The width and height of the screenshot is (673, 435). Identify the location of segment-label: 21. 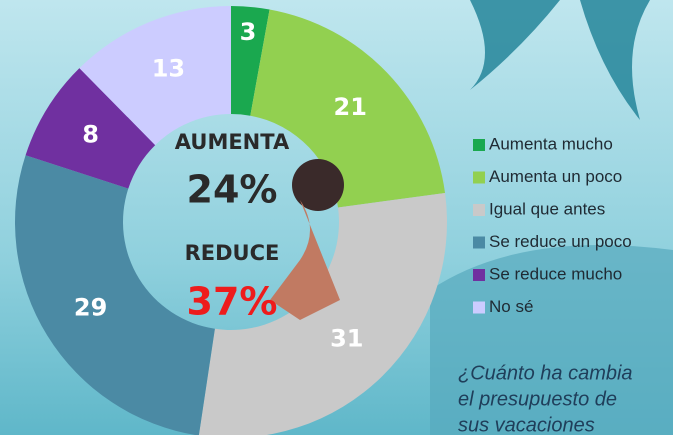
(350, 107).